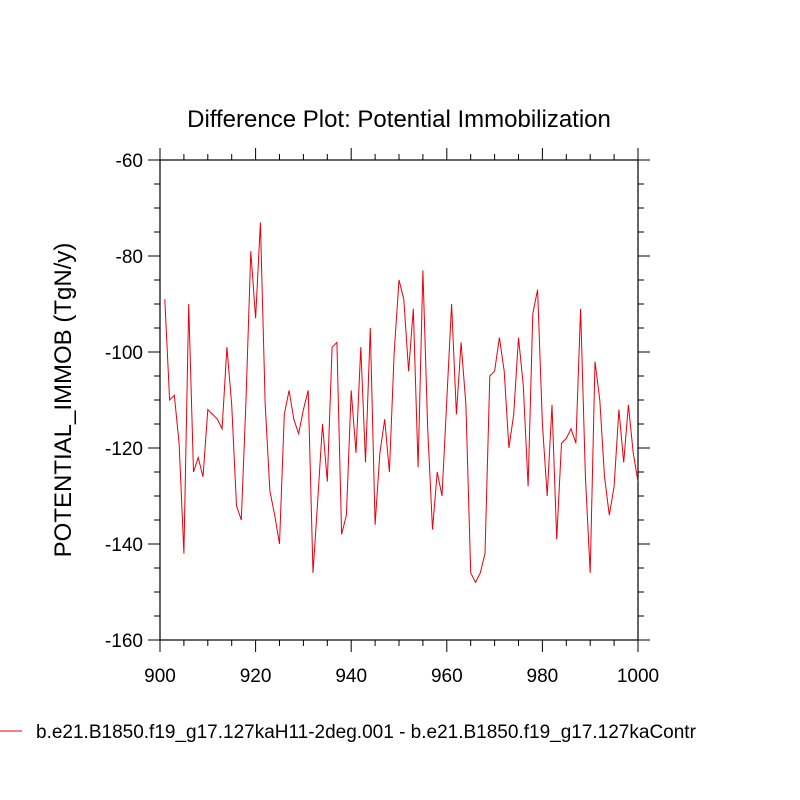  I want to click on y-tick-label: -160, so click(124, 641).